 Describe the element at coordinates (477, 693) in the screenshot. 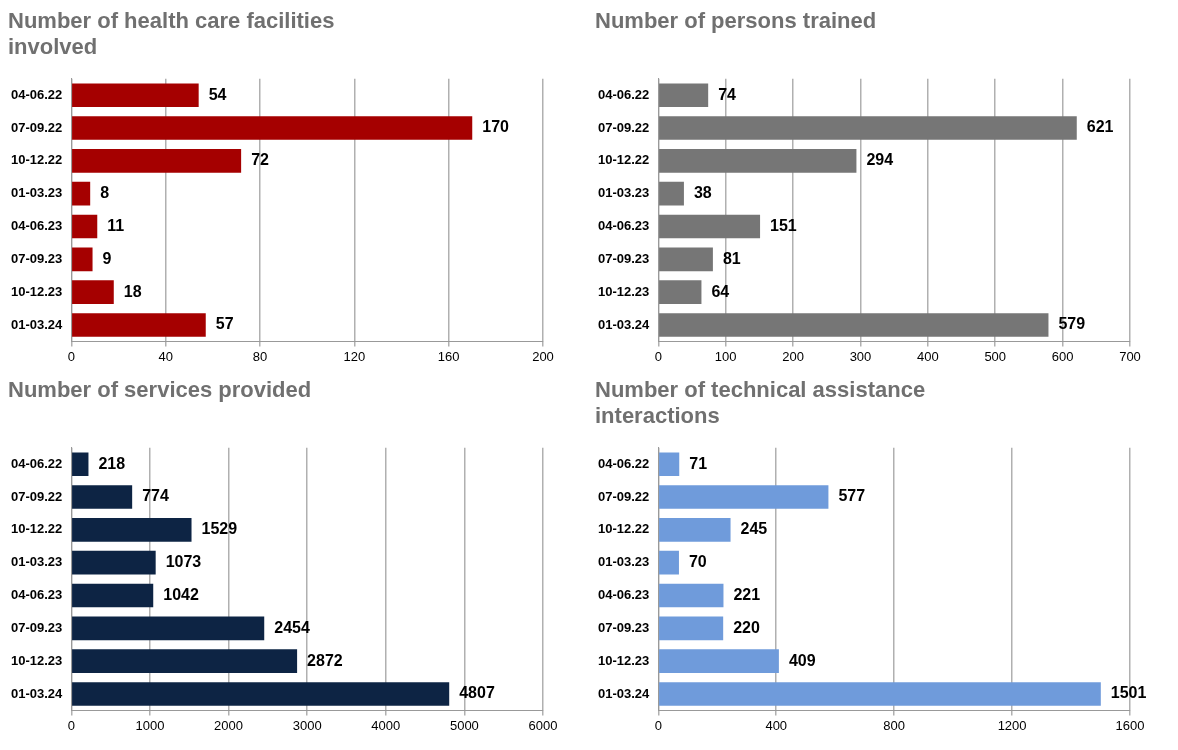

I see `data-label: 4807` at that location.